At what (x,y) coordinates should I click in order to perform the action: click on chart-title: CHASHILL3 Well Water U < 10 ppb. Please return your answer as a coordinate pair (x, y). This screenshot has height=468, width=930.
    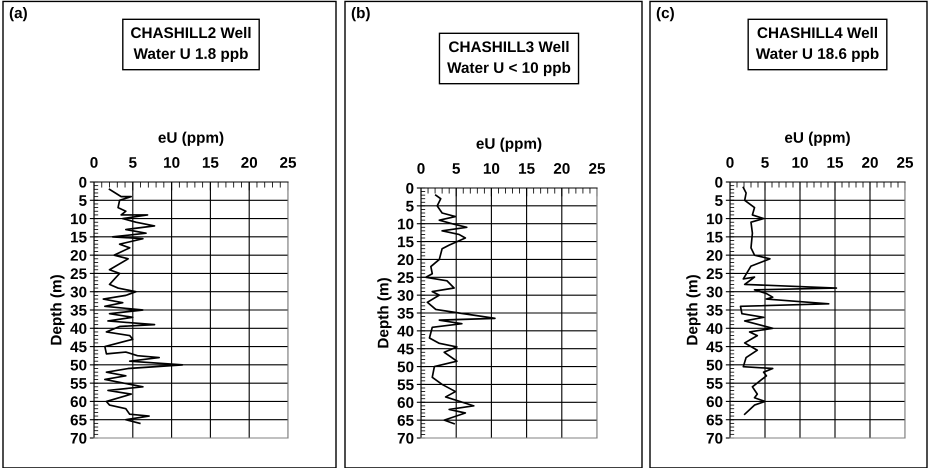
    Looking at the image, I should click on (508, 58).